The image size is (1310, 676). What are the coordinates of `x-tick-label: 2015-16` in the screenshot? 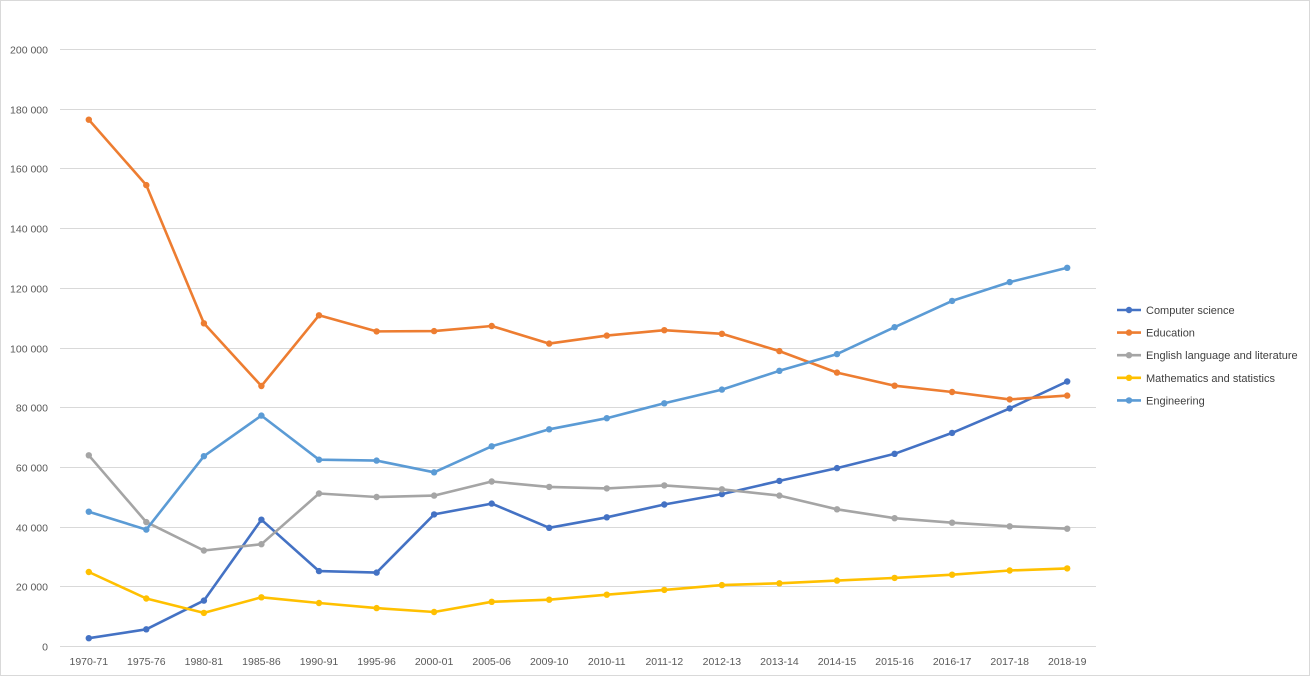 It's located at (894, 662).